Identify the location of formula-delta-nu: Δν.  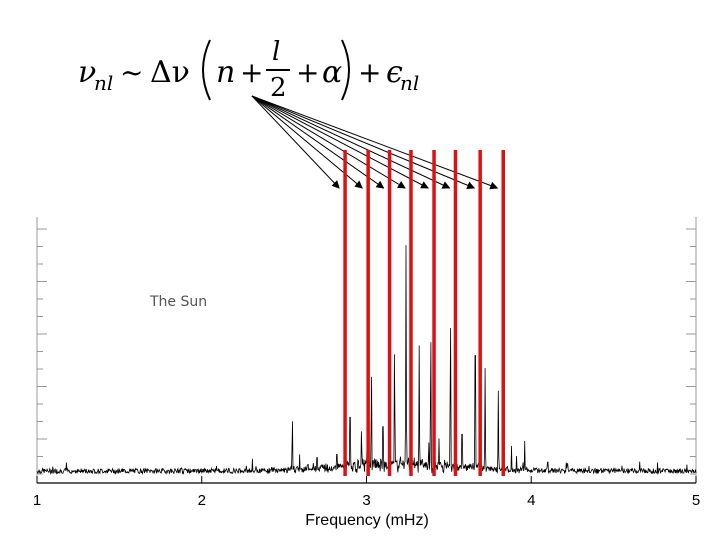
(170, 72).